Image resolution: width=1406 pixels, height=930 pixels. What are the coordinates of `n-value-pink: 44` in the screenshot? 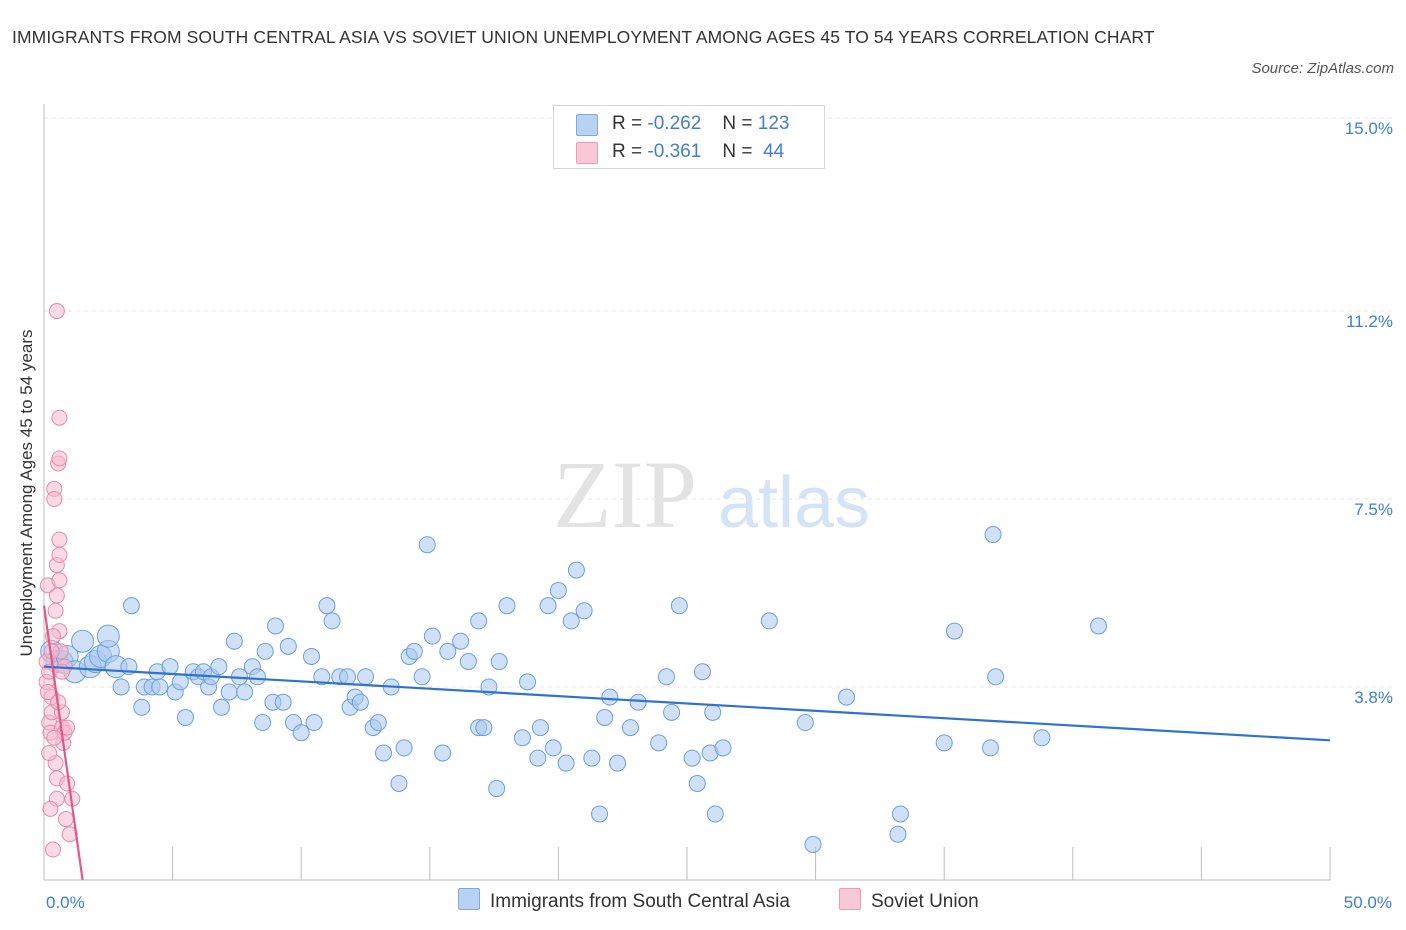 It's located at (774, 151).